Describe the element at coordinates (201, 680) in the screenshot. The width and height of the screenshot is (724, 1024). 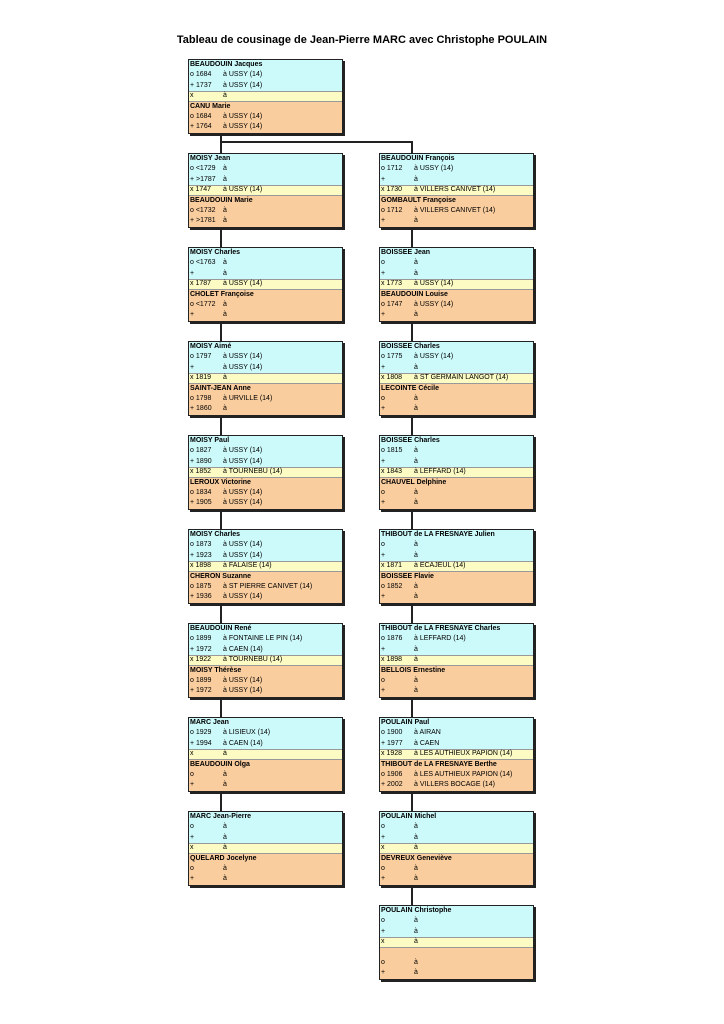
I see `spouse-birth-date: o 1899` at that location.